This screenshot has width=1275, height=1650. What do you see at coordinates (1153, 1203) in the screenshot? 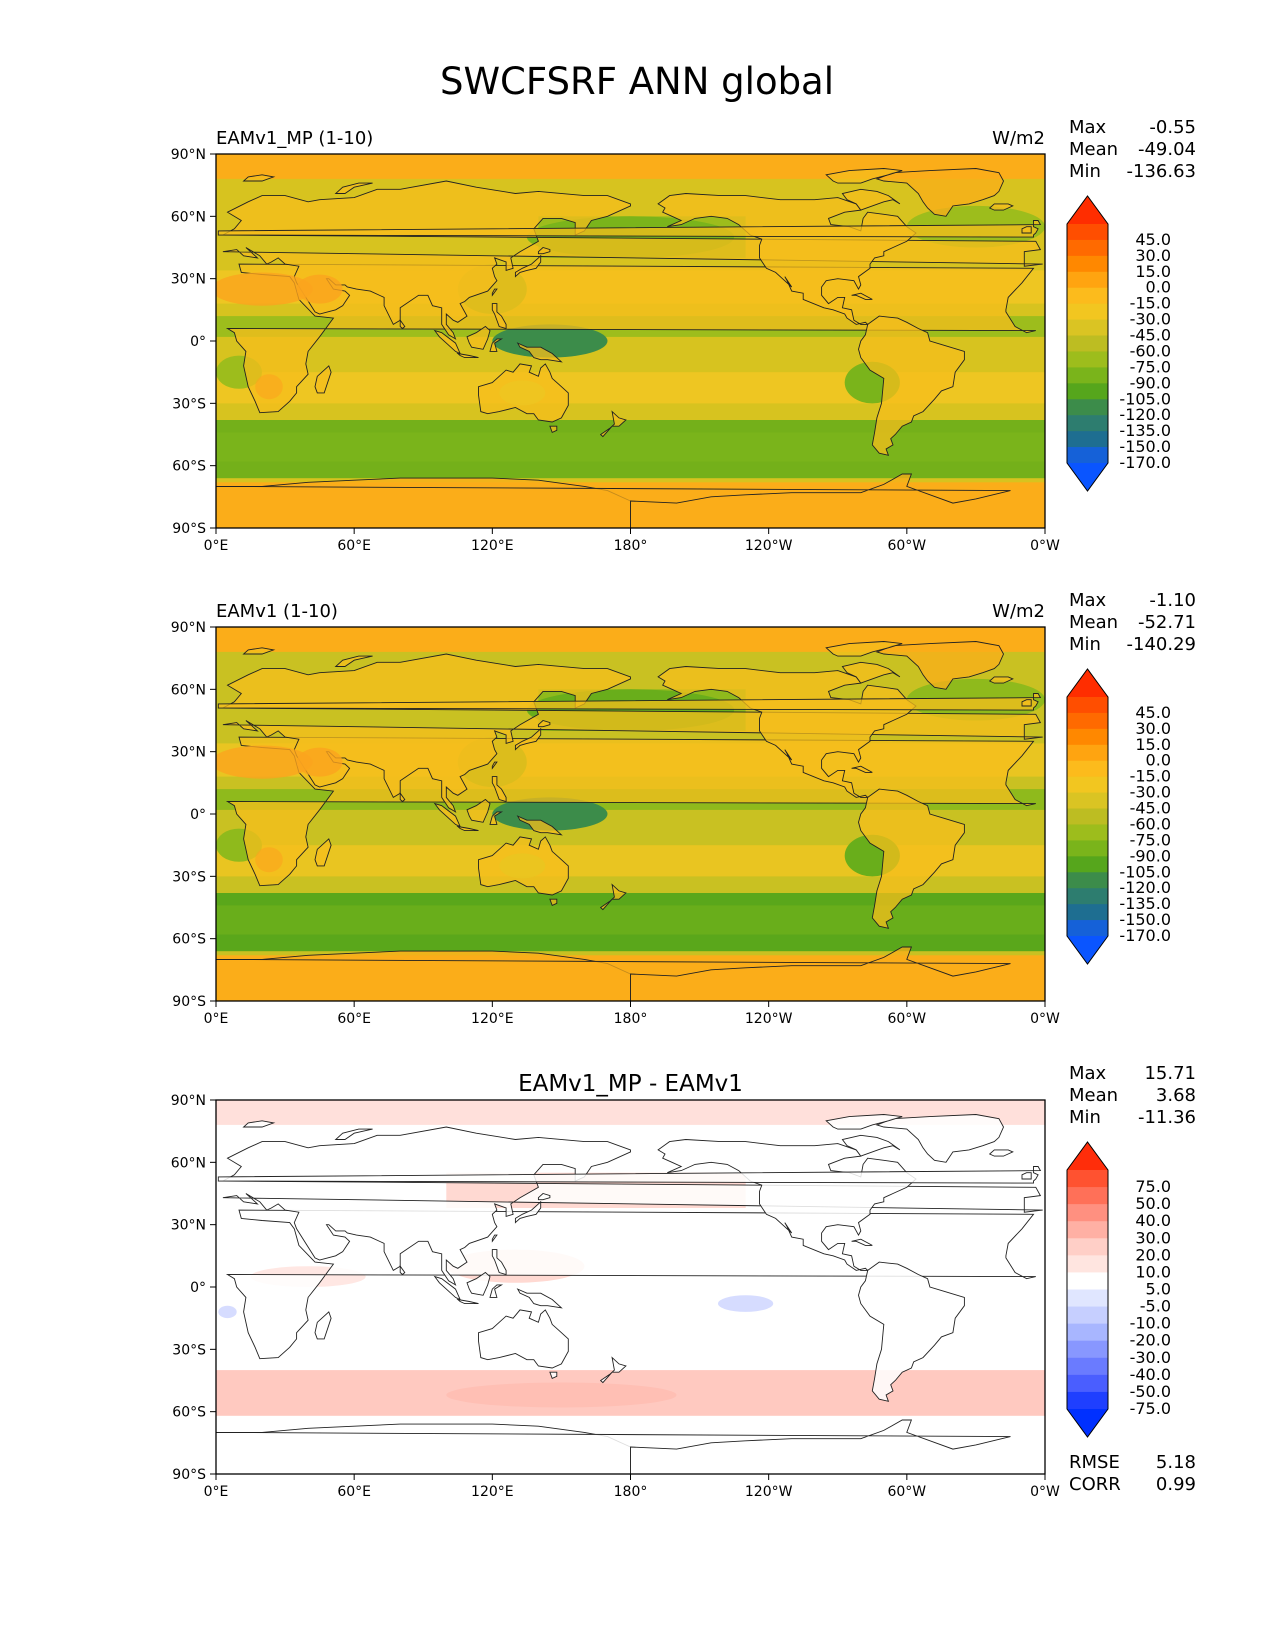
I see `colorbar-tick-label: 50.0` at bounding box center [1153, 1203].